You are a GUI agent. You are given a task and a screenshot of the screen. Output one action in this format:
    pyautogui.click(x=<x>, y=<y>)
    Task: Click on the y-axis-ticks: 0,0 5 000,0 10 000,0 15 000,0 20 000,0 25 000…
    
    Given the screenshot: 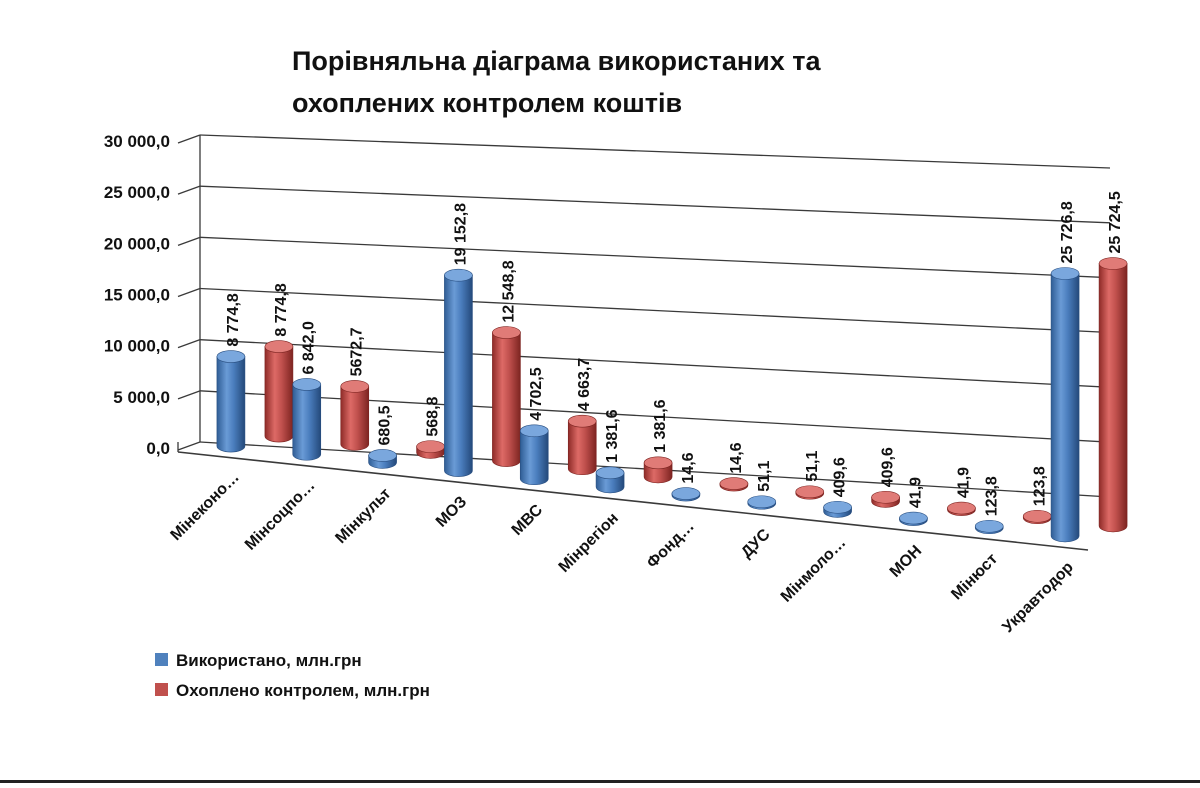 What is the action you would take?
    pyautogui.click(x=137, y=295)
    